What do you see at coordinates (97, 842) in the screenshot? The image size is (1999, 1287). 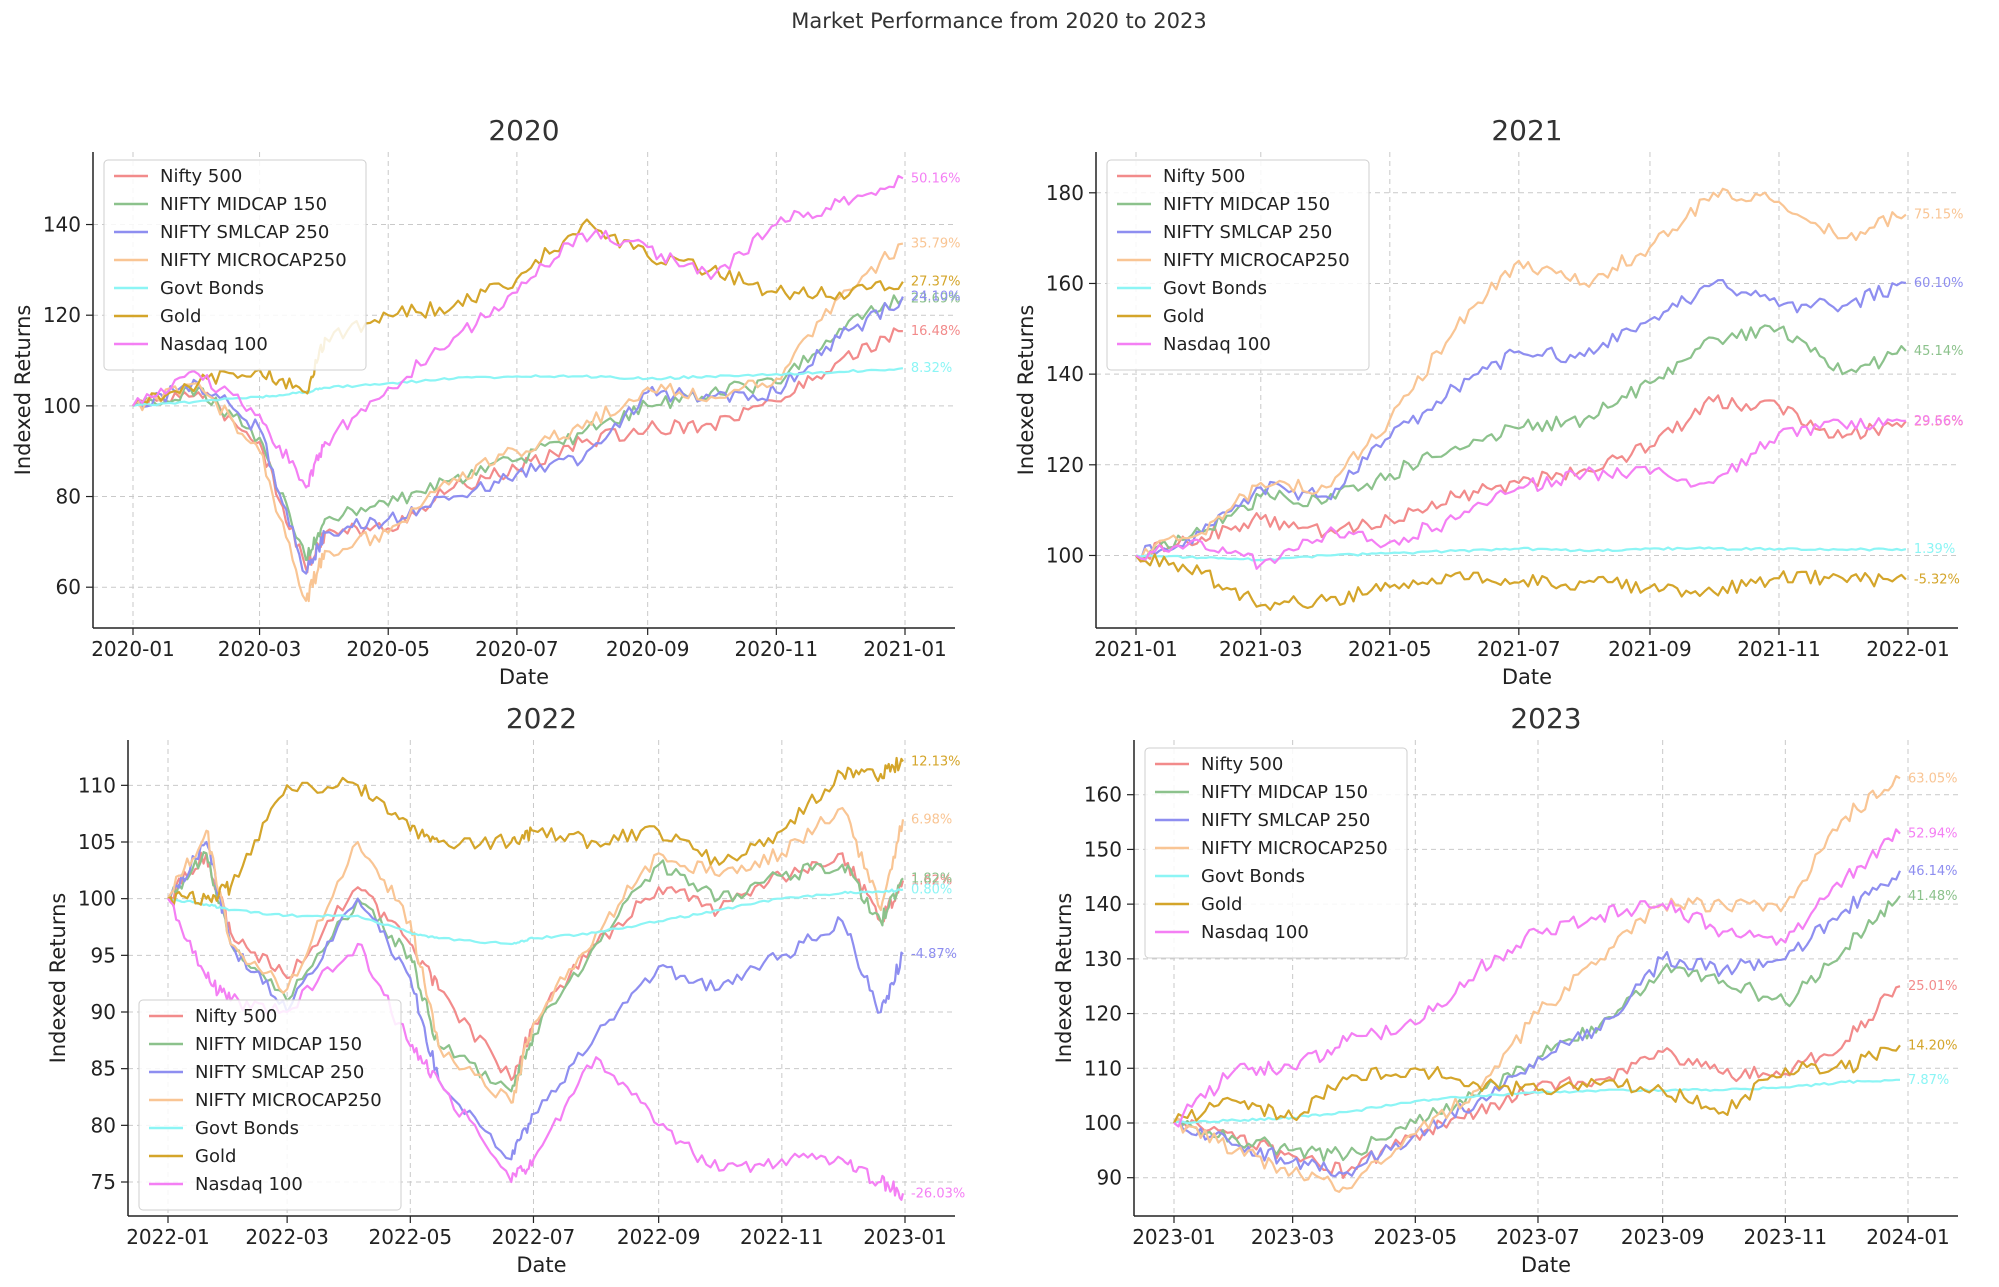 I see `y-tick-label: 105` at bounding box center [97, 842].